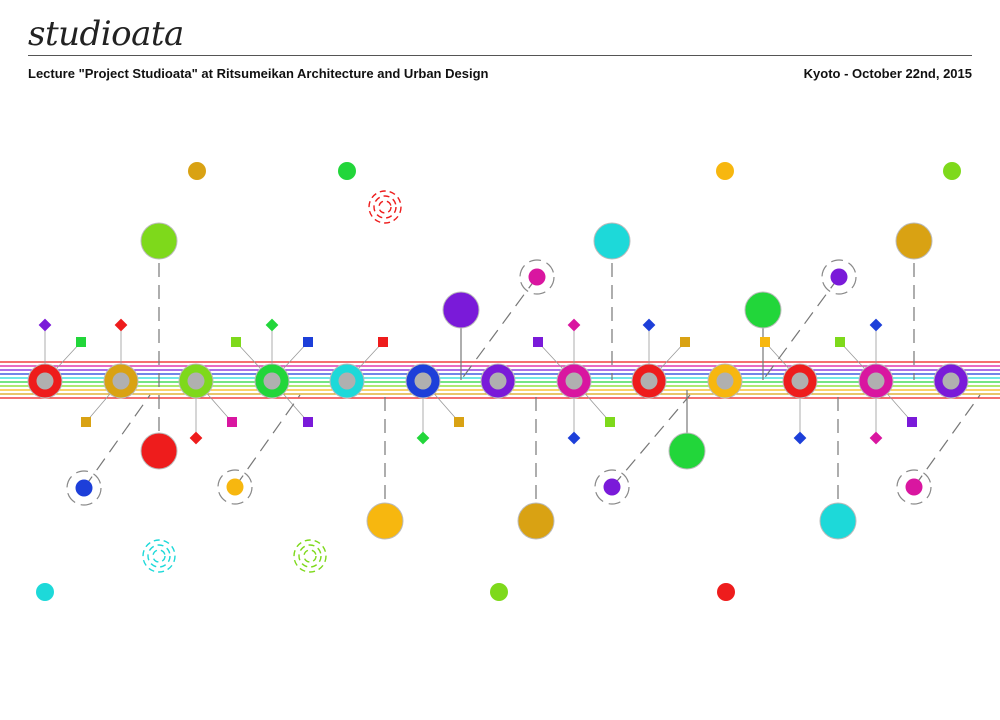 The height and width of the screenshot is (720, 1000). What do you see at coordinates (887, 73) in the screenshot?
I see `place-date: Kyoto - October 22nd, 2015` at bounding box center [887, 73].